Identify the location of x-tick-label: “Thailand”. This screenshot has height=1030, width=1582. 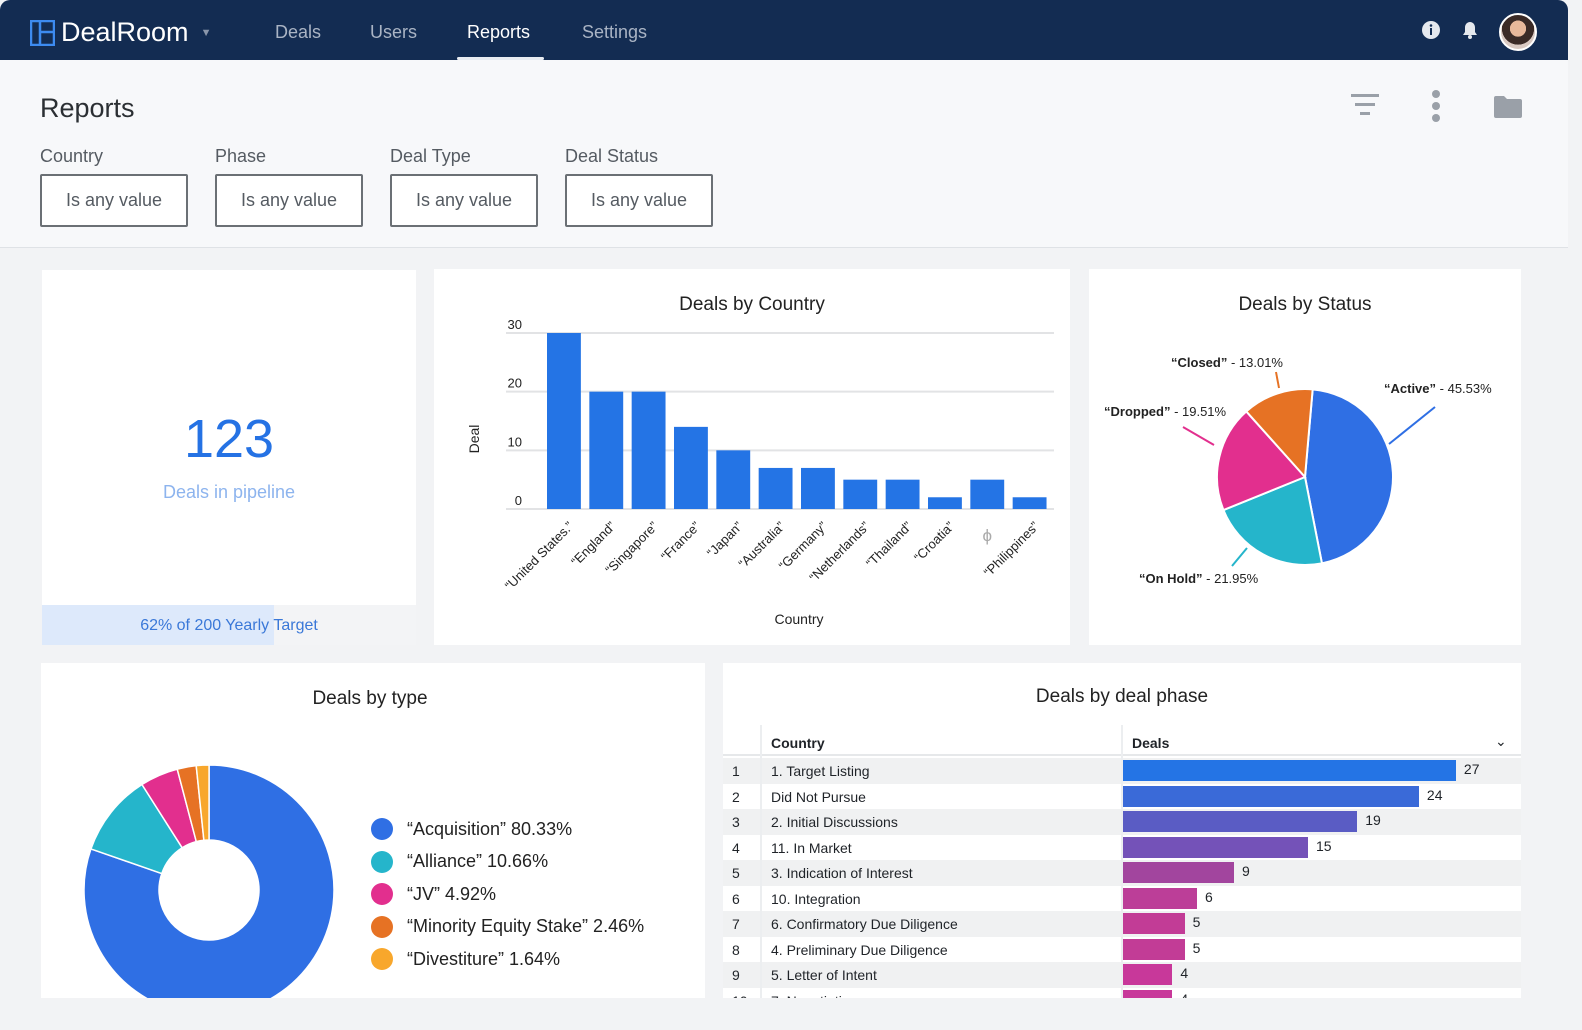
(889, 545).